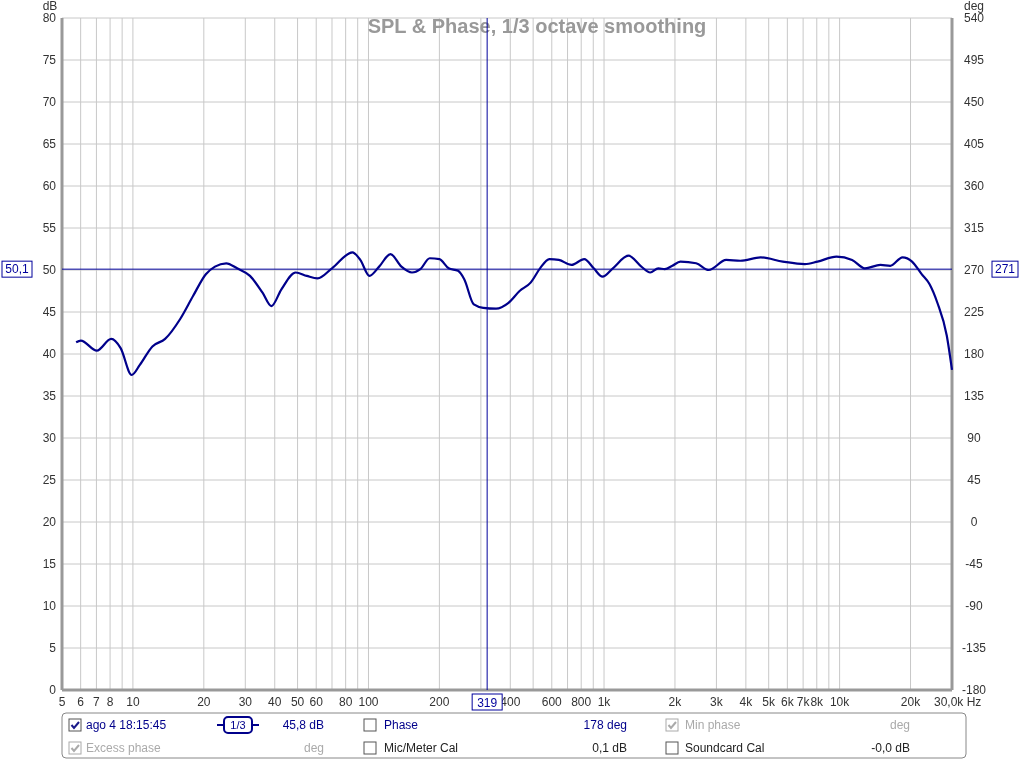 The height and width of the screenshot is (761, 1027). What do you see at coordinates (974, 480) in the screenshot?
I see `y2-tick-label: 45` at bounding box center [974, 480].